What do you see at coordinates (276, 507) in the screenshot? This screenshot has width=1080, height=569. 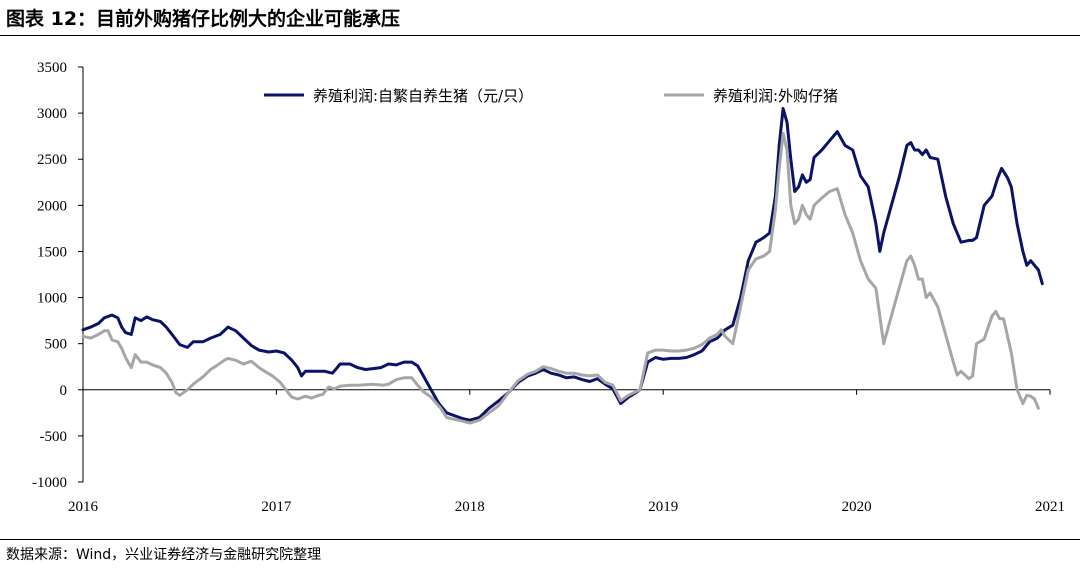 I see `x-tick-label: 2017` at bounding box center [276, 507].